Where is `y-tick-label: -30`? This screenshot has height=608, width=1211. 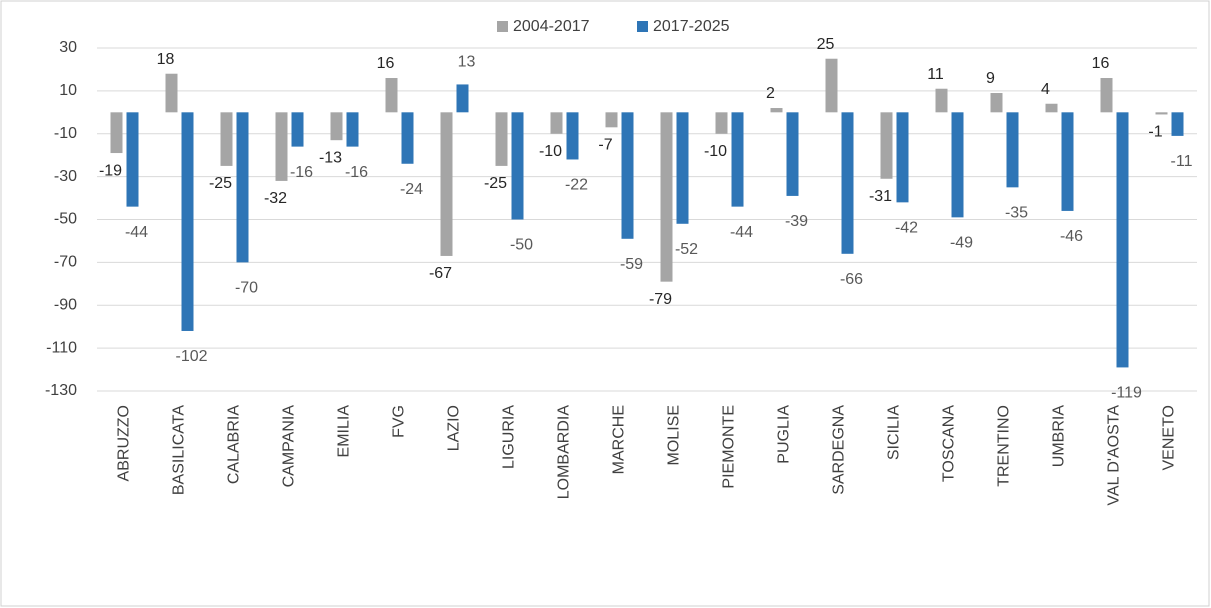
y-tick-label: -30 is located at coordinates (65, 176).